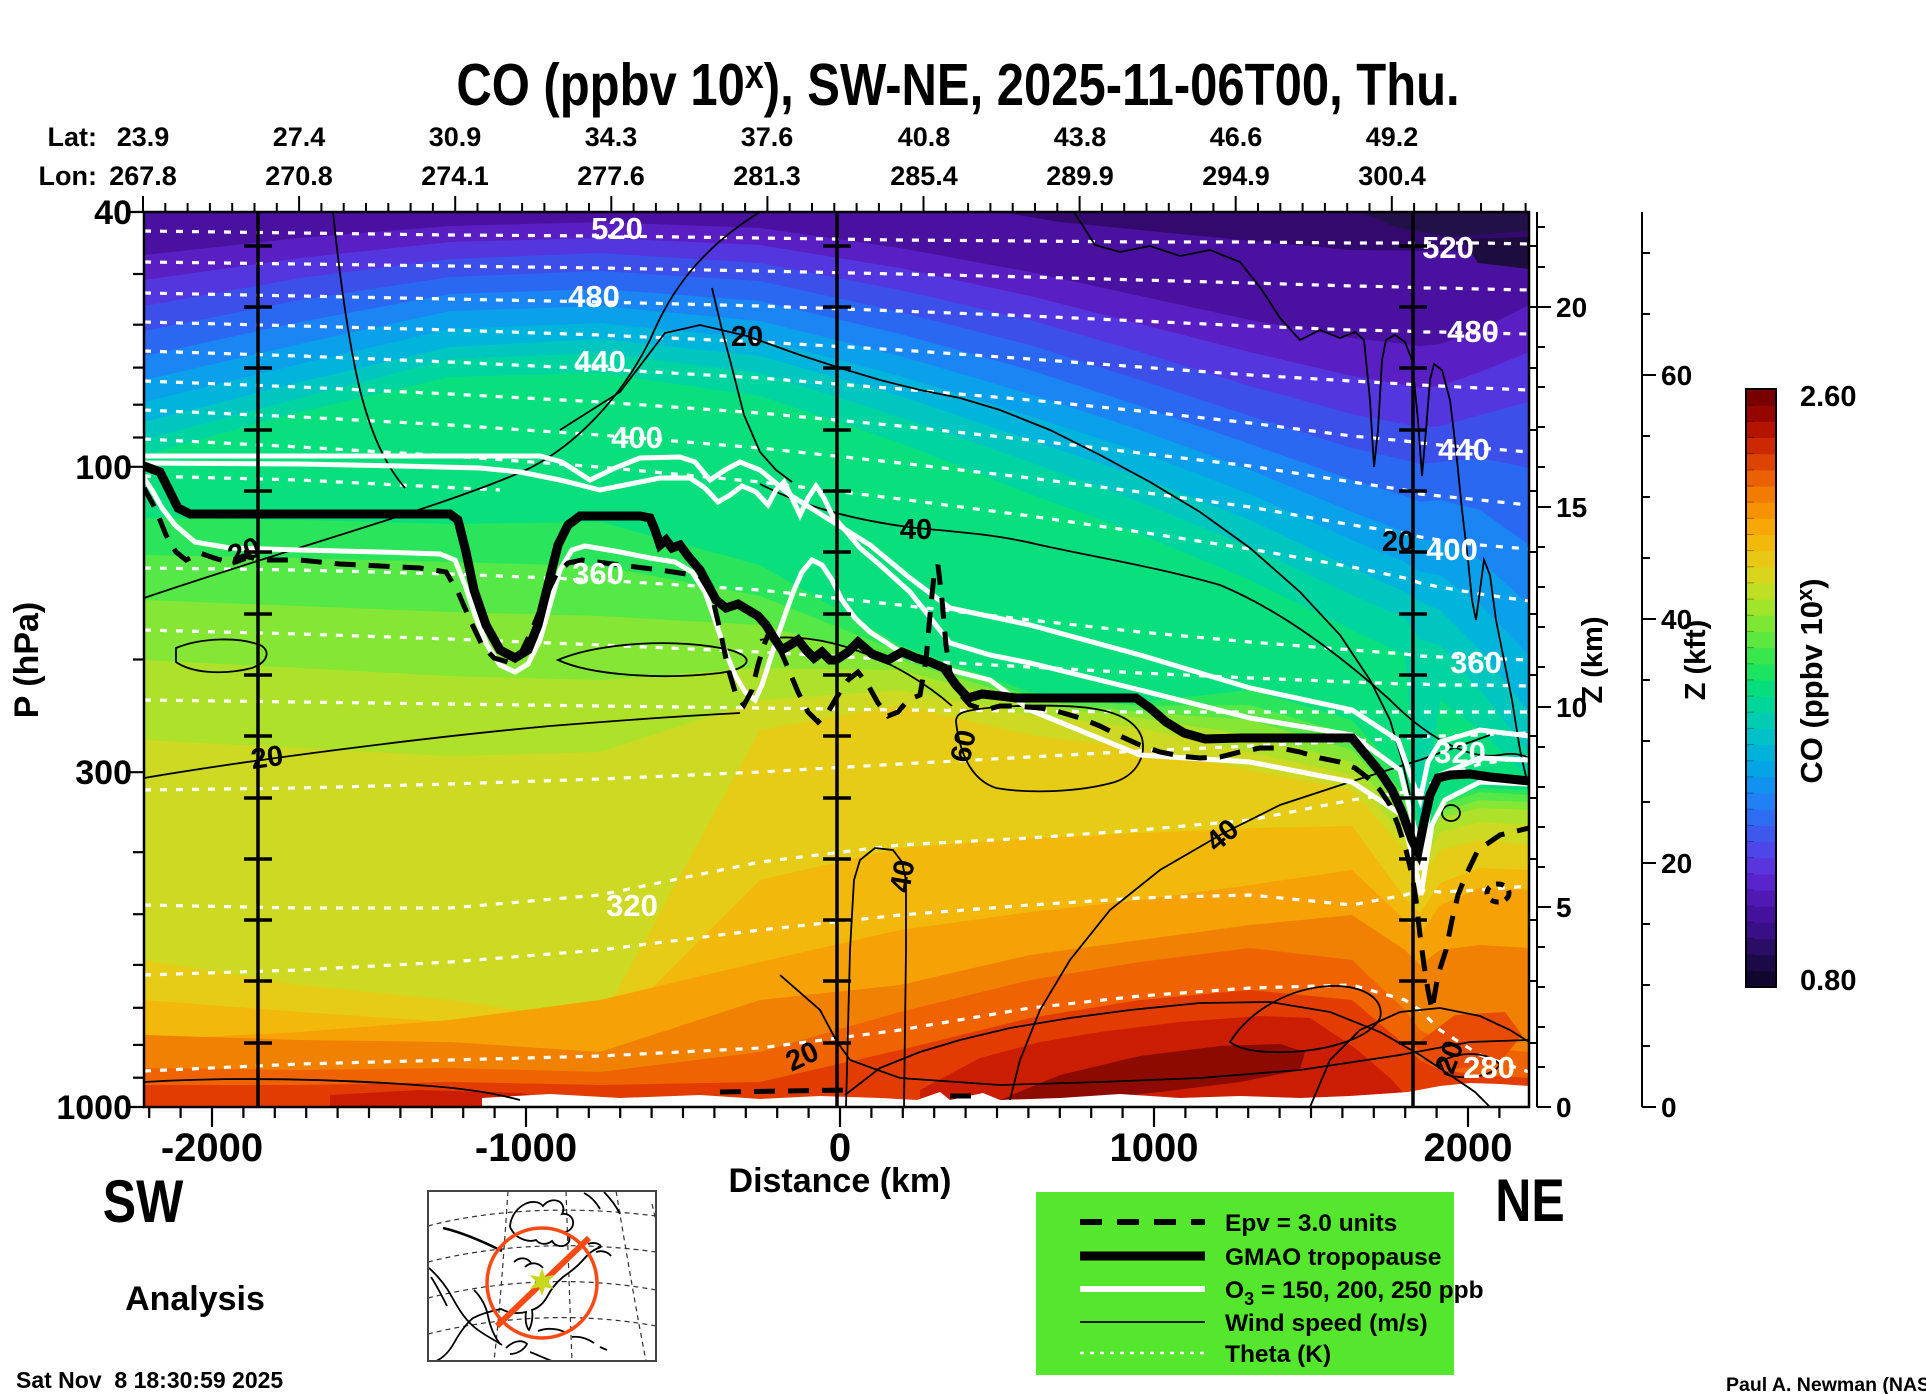 This screenshot has height=1394, width=1926. I want to click on svg-text: 43.8, so click(1080, 137).